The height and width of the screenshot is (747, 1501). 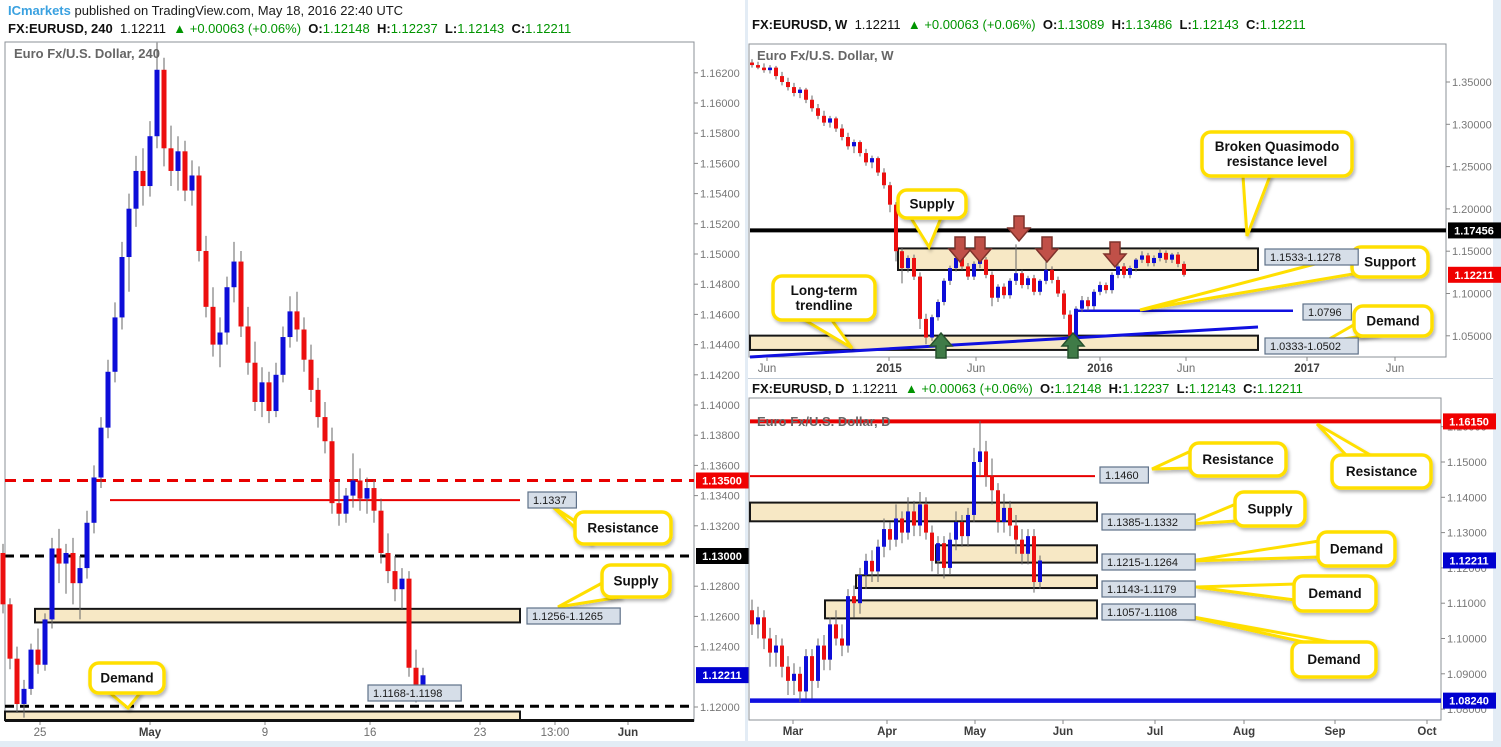 What do you see at coordinates (1063, 732) in the screenshot?
I see `time-tick-label: Jun` at bounding box center [1063, 732].